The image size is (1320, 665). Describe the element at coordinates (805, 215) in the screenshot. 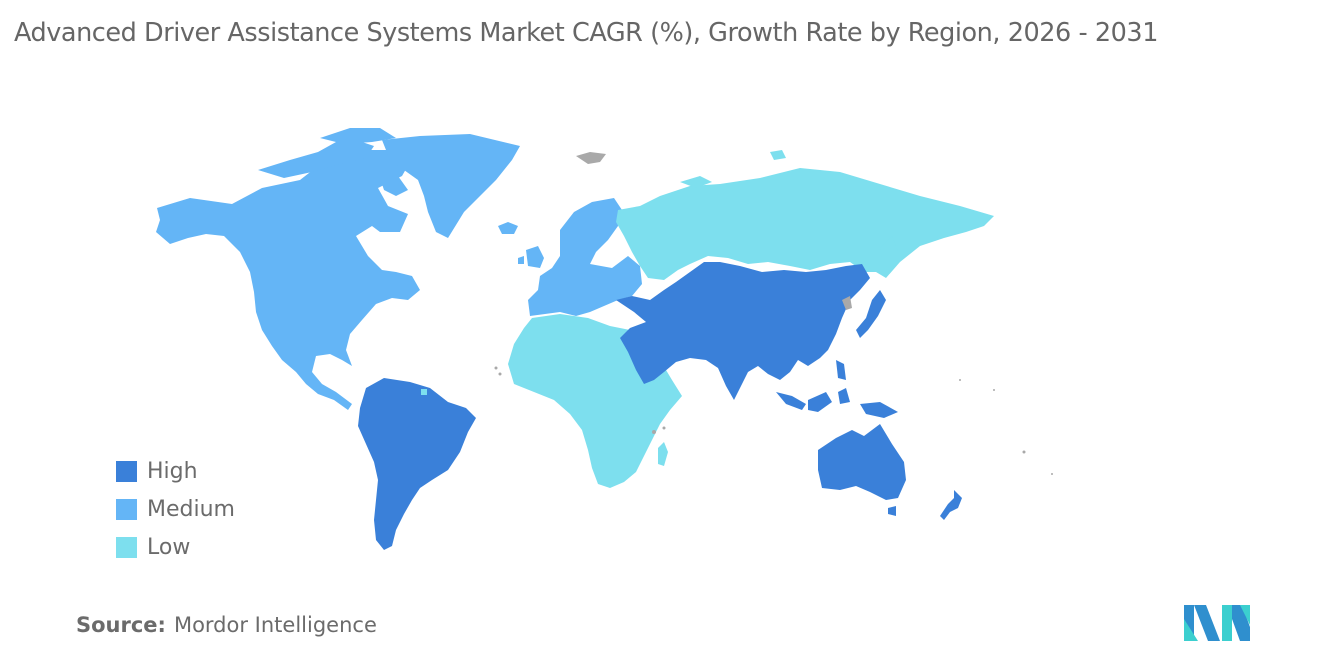

I see `region-russia` at that location.